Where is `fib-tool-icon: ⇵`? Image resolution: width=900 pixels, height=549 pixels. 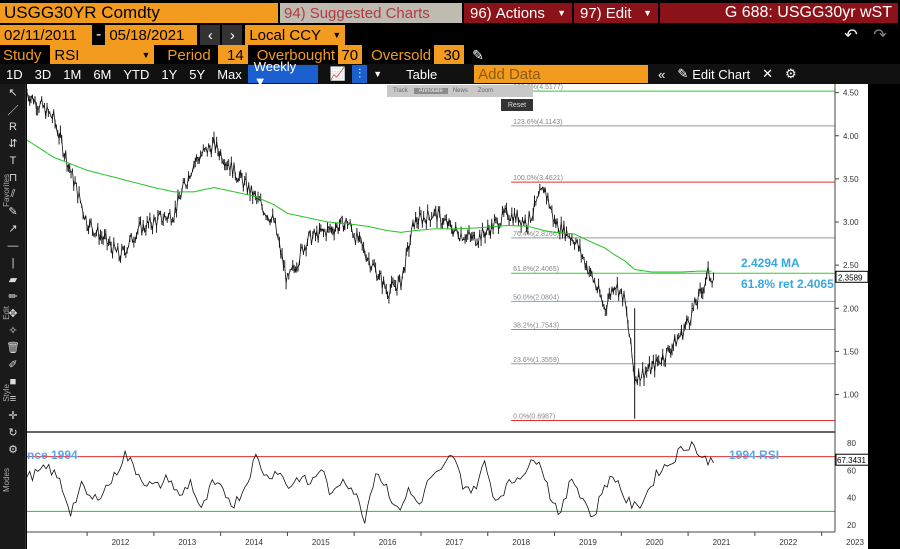 fib-tool-icon: ⇵ is located at coordinates (13, 144).